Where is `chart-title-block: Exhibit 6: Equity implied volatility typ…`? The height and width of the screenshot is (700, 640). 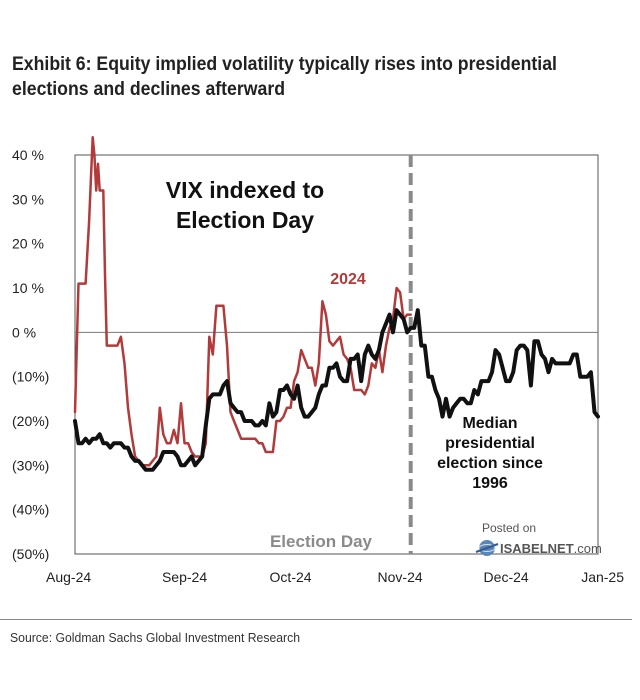 chart-title-block: Exhibit 6: Equity implied volatility typ… is located at coordinates (295, 77).